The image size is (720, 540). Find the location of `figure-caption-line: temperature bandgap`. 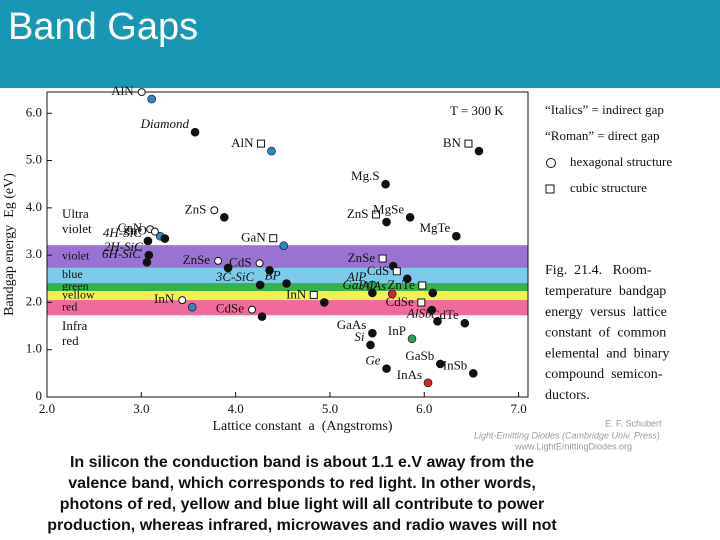

figure-caption-line: temperature bandgap is located at coordinates (605, 291).